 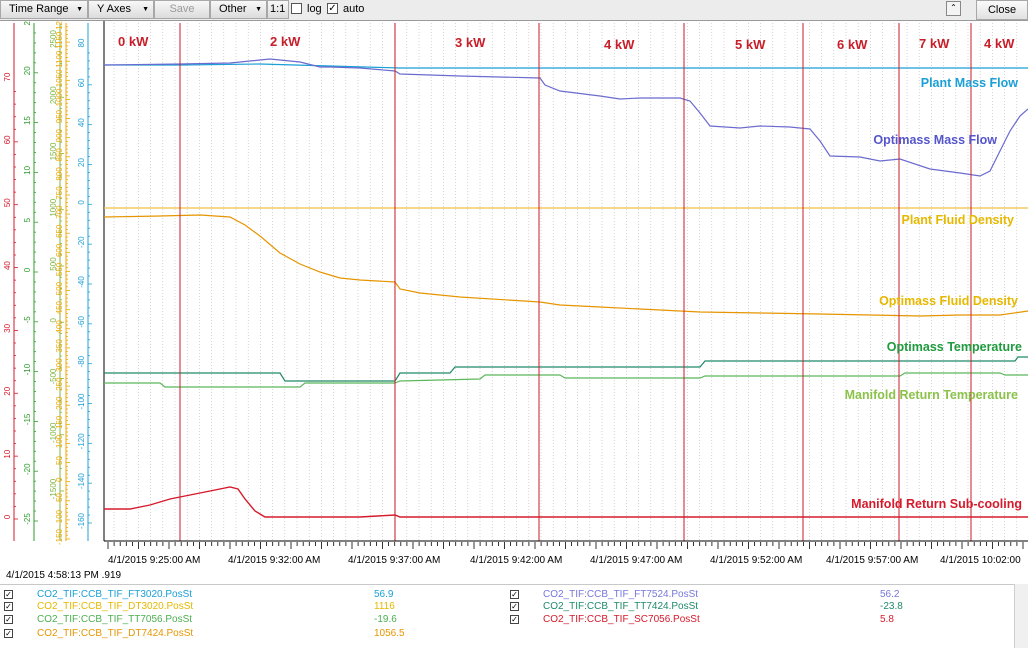 I want to click on segment-label: 0 kW, so click(x=133, y=41).